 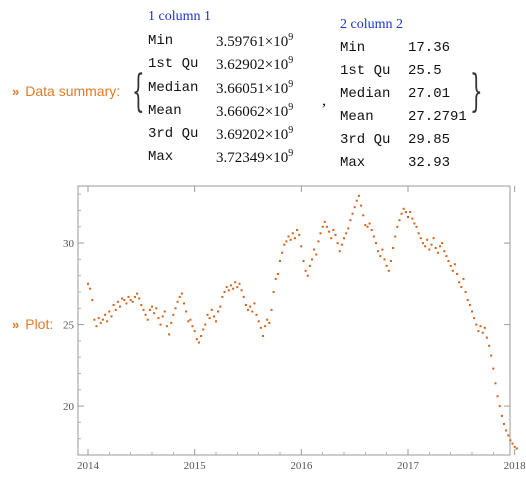 What do you see at coordinates (138, 91) in the screenshot?
I see `left-brace: {` at bounding box center [138, 91].